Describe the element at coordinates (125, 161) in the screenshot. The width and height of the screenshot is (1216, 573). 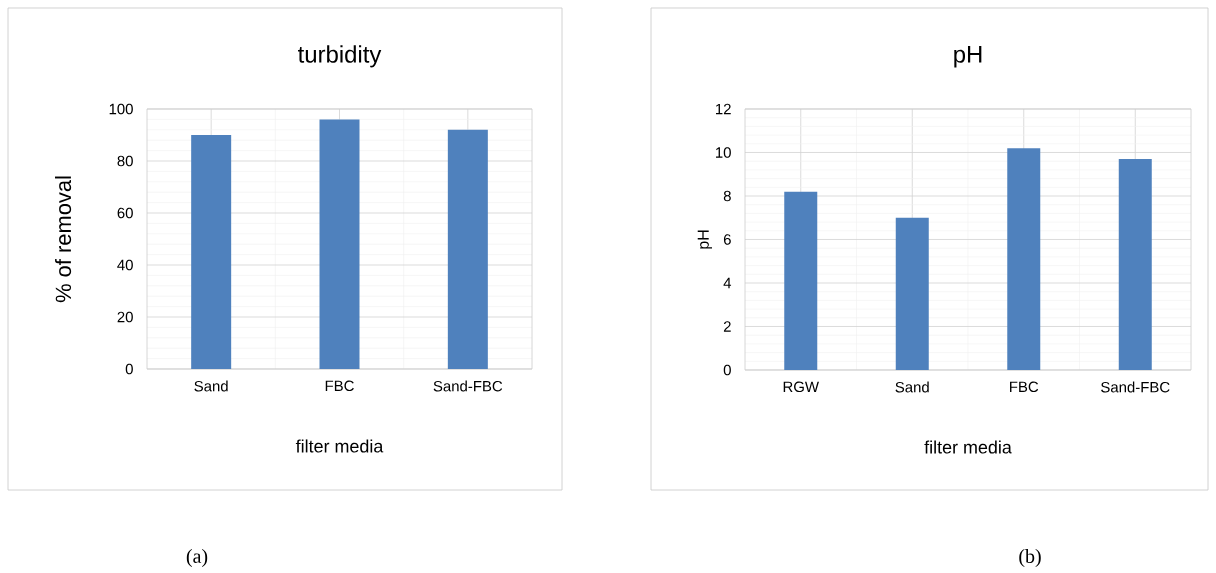
I see `y-tick-label: 80` at that location.